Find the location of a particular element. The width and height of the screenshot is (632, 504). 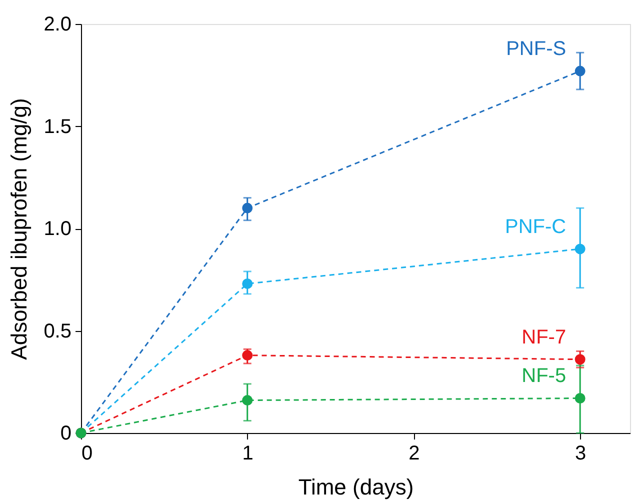

y-tick-label: 0 is located at coordinates (66, 433).